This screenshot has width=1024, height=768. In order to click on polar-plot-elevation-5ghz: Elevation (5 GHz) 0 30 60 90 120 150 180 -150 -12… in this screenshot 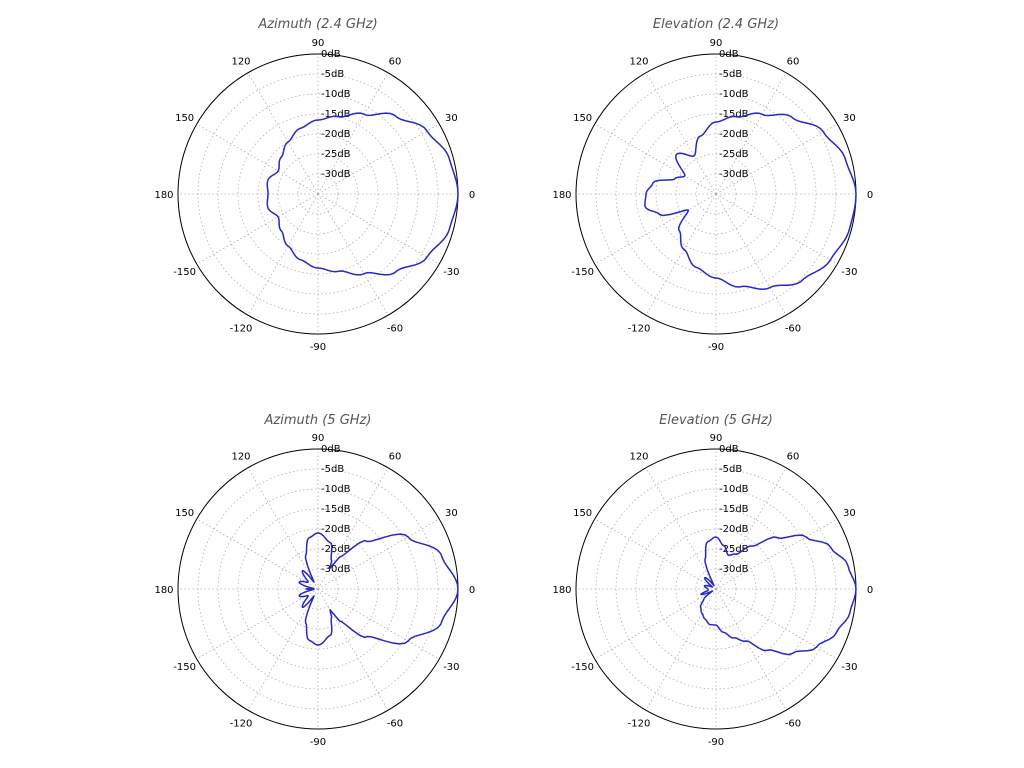, I will do `click(712, 580)`.